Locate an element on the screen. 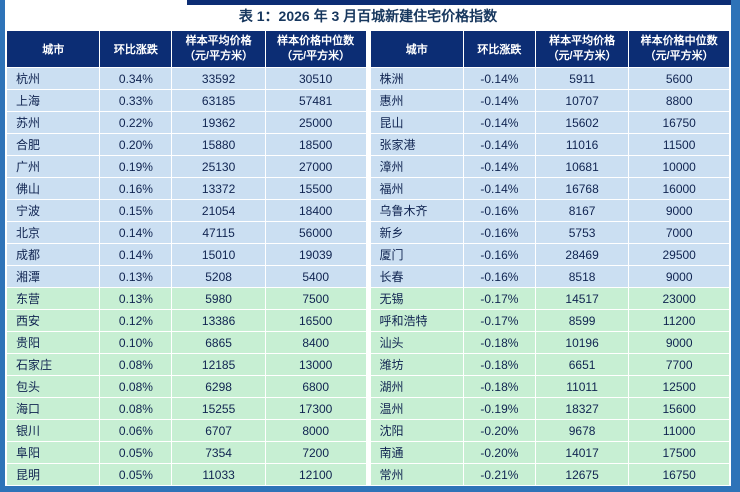 Image resolution: width=740 pixels, height=492 pixels. header-row: 城市 环比涨跌 样本平均价格 （元/平方米） 样本价格中位数 （元/平方米） is located at coordinates (549, 49).